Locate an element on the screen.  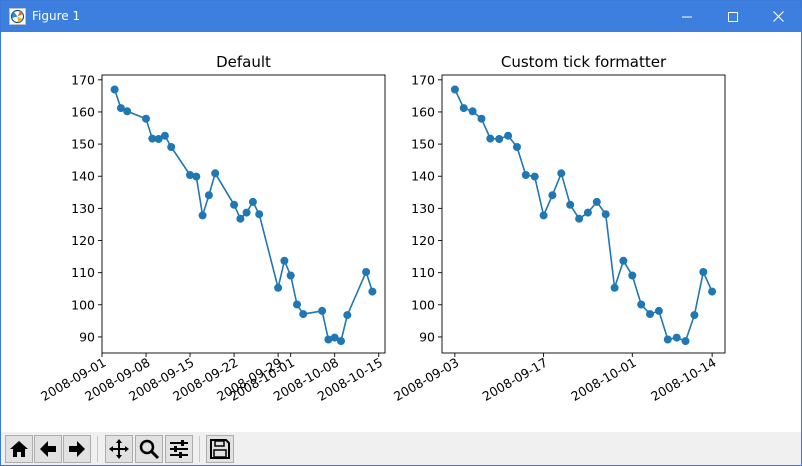
minimize-button is located at coordinates (687, 16).